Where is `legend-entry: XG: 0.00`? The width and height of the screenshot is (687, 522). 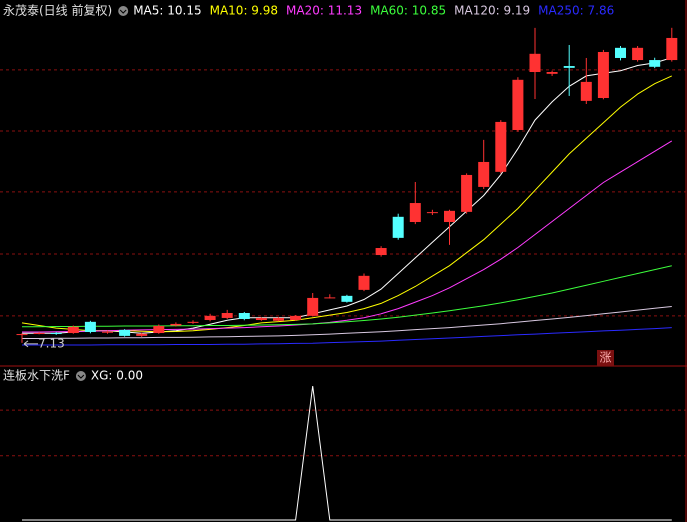 legend-entry: XG: 0.00 is located at coordinates (117, 376).